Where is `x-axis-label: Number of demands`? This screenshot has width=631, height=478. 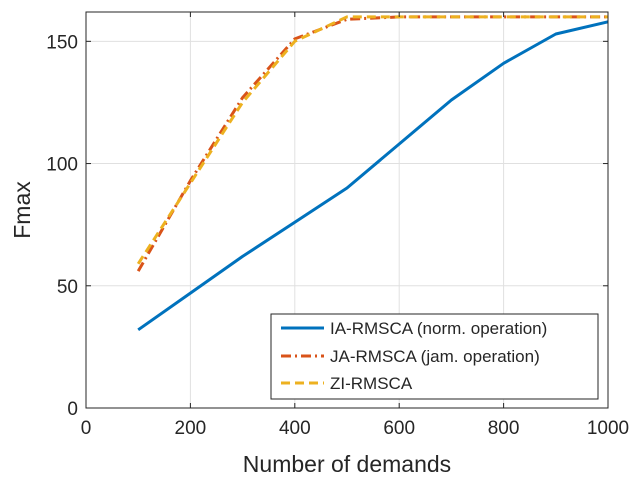 x-axis-label: Number of demands is located at coordinates (347, 464).